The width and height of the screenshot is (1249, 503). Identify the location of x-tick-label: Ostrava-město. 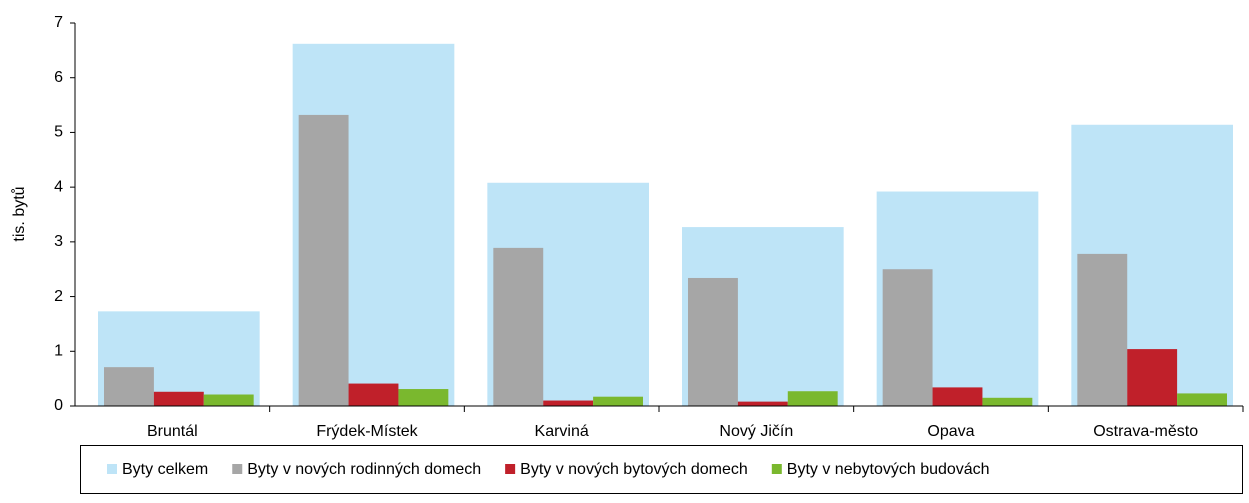
(1145, 431).